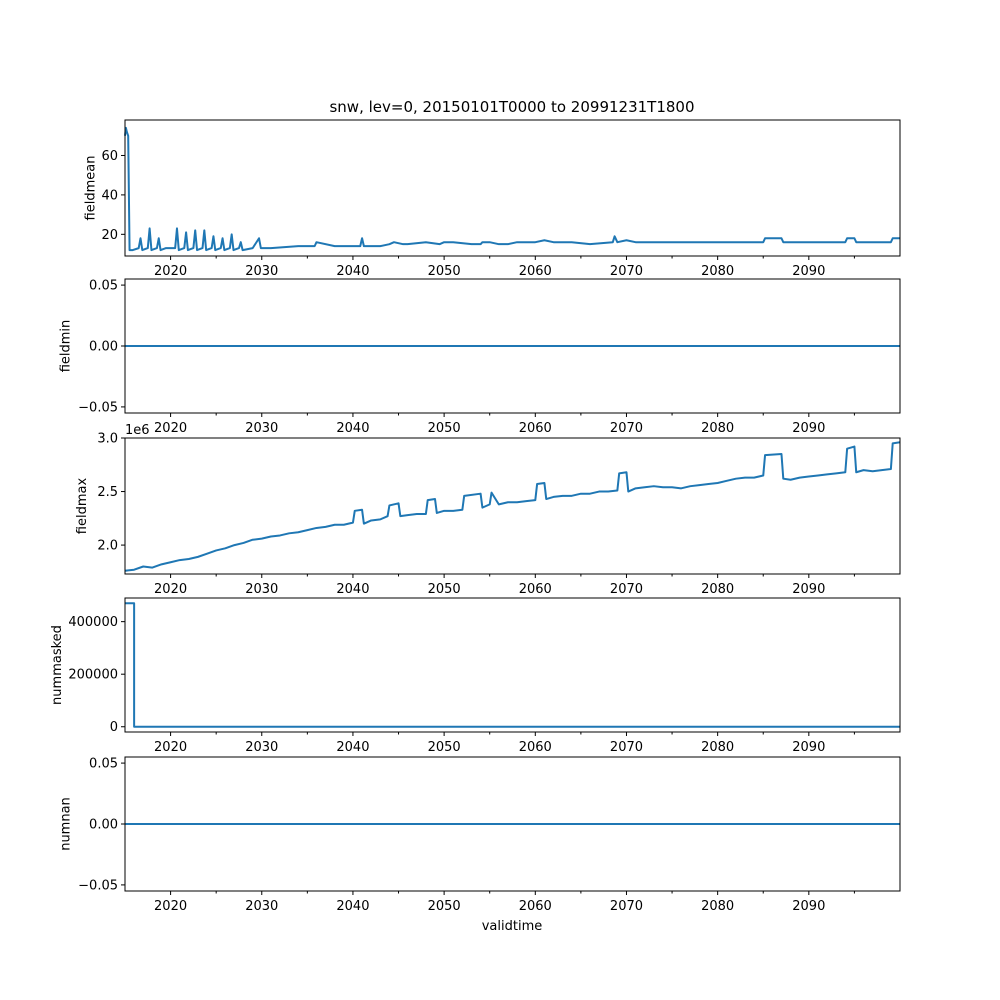 The width and height of the screenshot is (1000, 1000). Describe the element at coordinates (93, 675) in the screenshot. I see `y-tick-label: 200000` at that location.